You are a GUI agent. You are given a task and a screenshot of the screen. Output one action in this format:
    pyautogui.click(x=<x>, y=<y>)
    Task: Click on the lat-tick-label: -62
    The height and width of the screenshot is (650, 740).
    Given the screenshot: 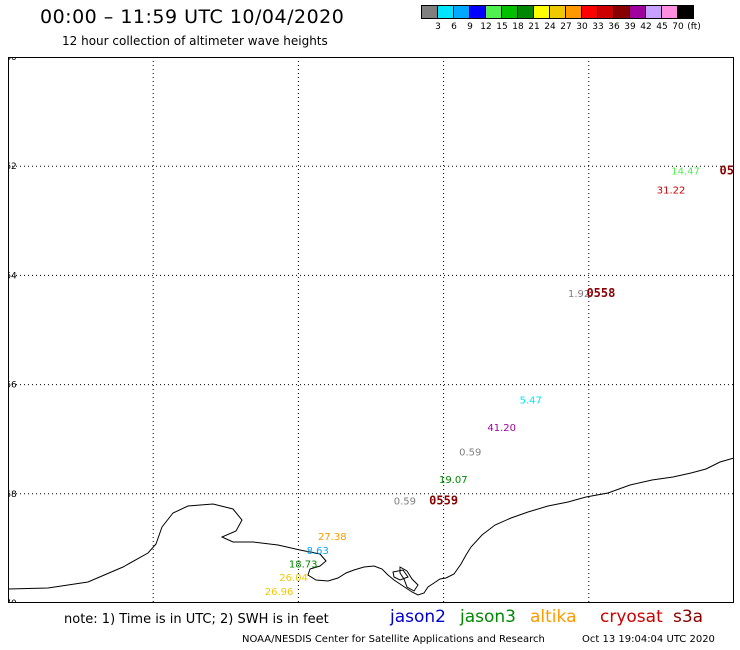 What is the action you would take?
    pyautogui.click(x=12, y=167)
    